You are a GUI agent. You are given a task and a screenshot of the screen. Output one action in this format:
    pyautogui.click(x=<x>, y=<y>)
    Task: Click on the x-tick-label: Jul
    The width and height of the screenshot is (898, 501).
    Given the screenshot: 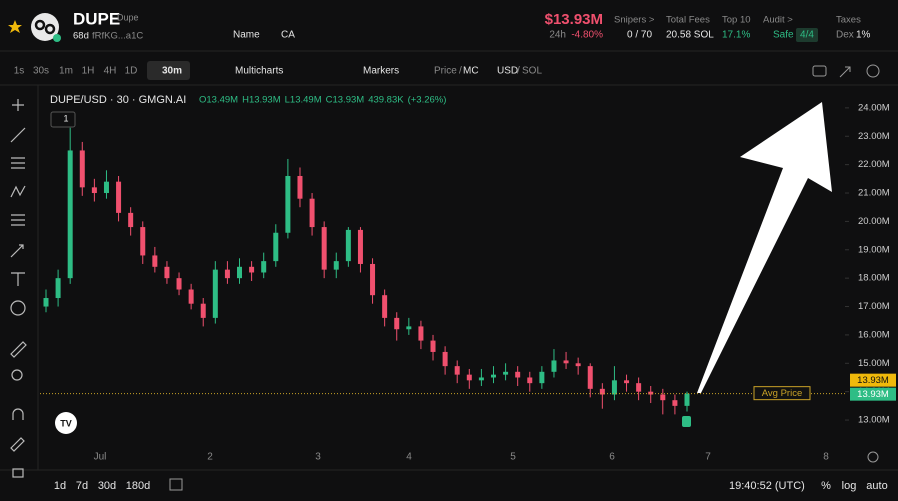 What is the action you would take?
    pyautogui.click(x=100, y=457)
    